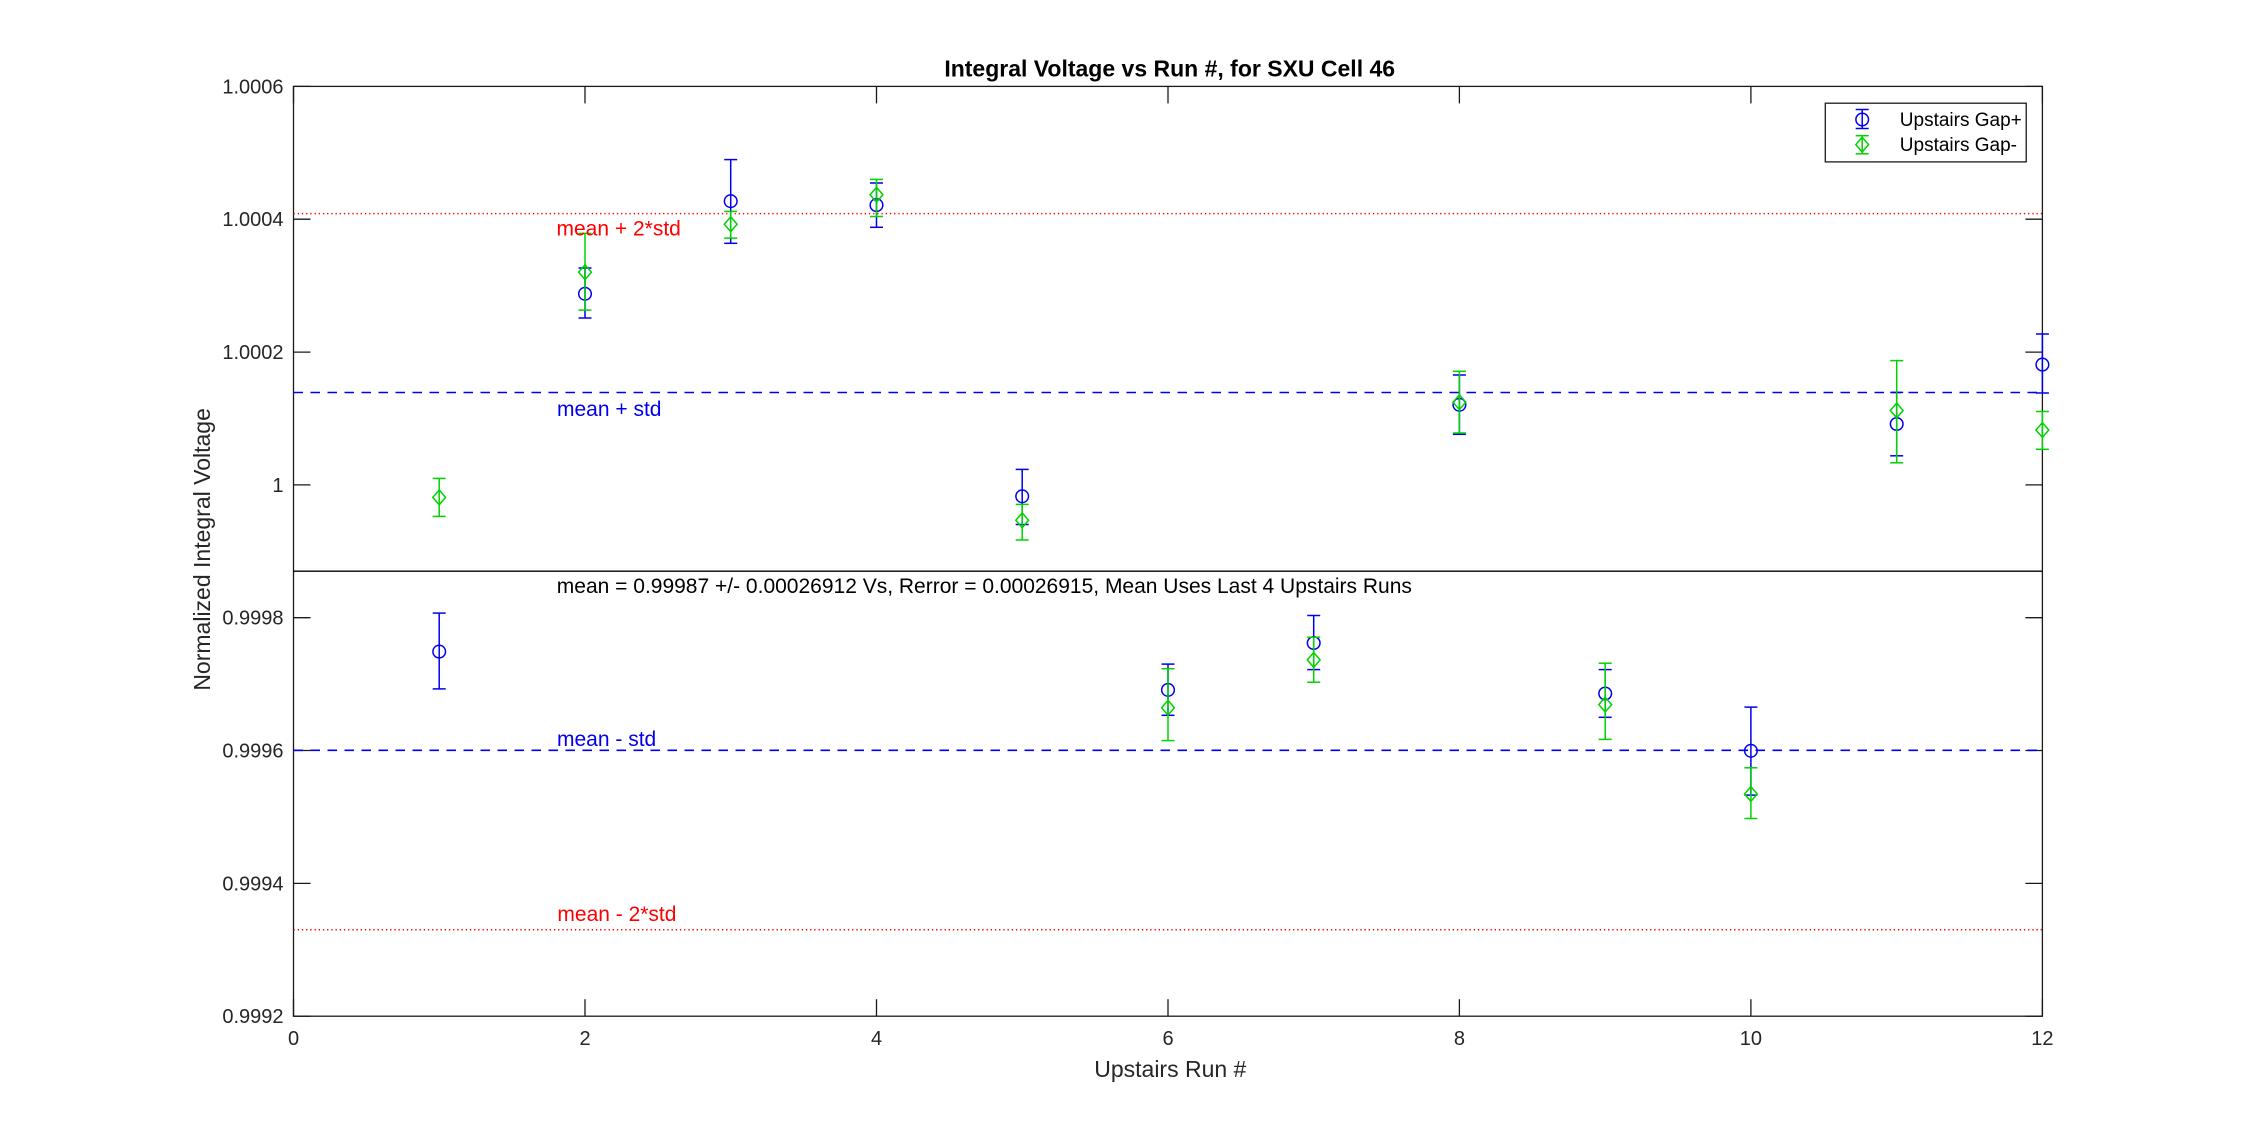  Describe the element at coordinates (606, 739) in the screenshot. I see `svg-text: mean - std` at that location.